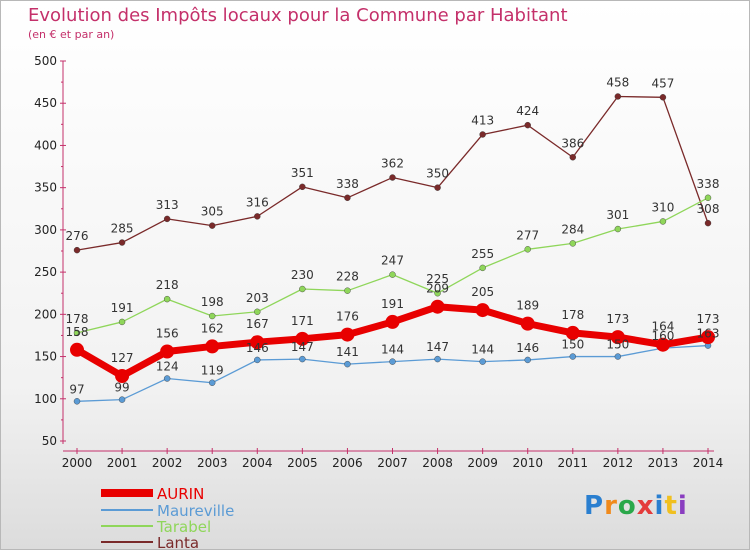 The image size is (750, 551). Describe the element at coordinates (76, 389) in the screenshot. I see `data-label-maureville: 97` at that location.